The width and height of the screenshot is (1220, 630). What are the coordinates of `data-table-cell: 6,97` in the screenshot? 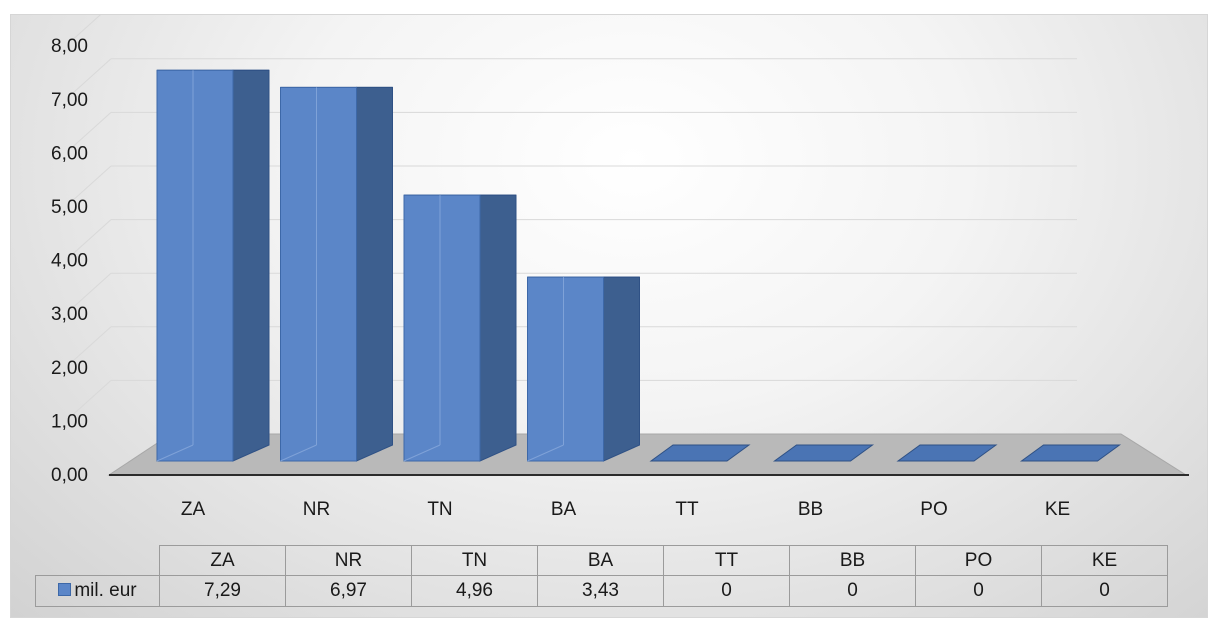 It's located at (348, 591).